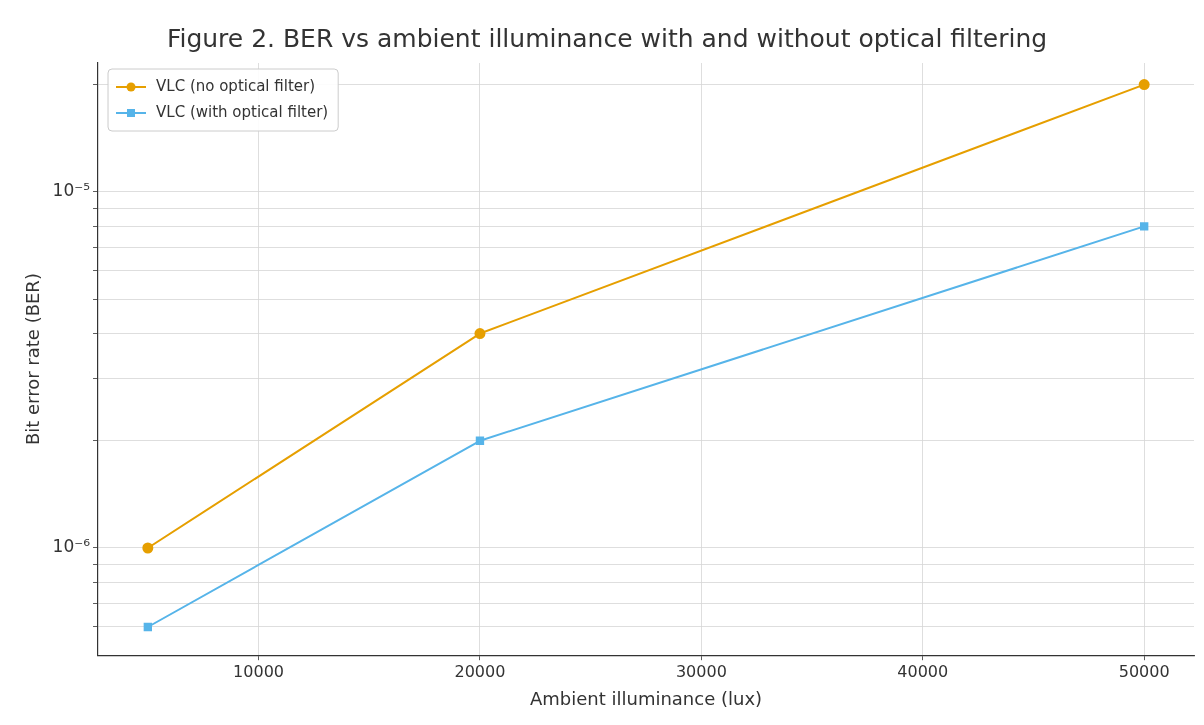 The width and height of the screenshot is (1204, 725). What do you see at coordinates (236, 85) in the screenshot?
I see `legend-label: VLC (no optical filter)` at bounding box center [236, 85].